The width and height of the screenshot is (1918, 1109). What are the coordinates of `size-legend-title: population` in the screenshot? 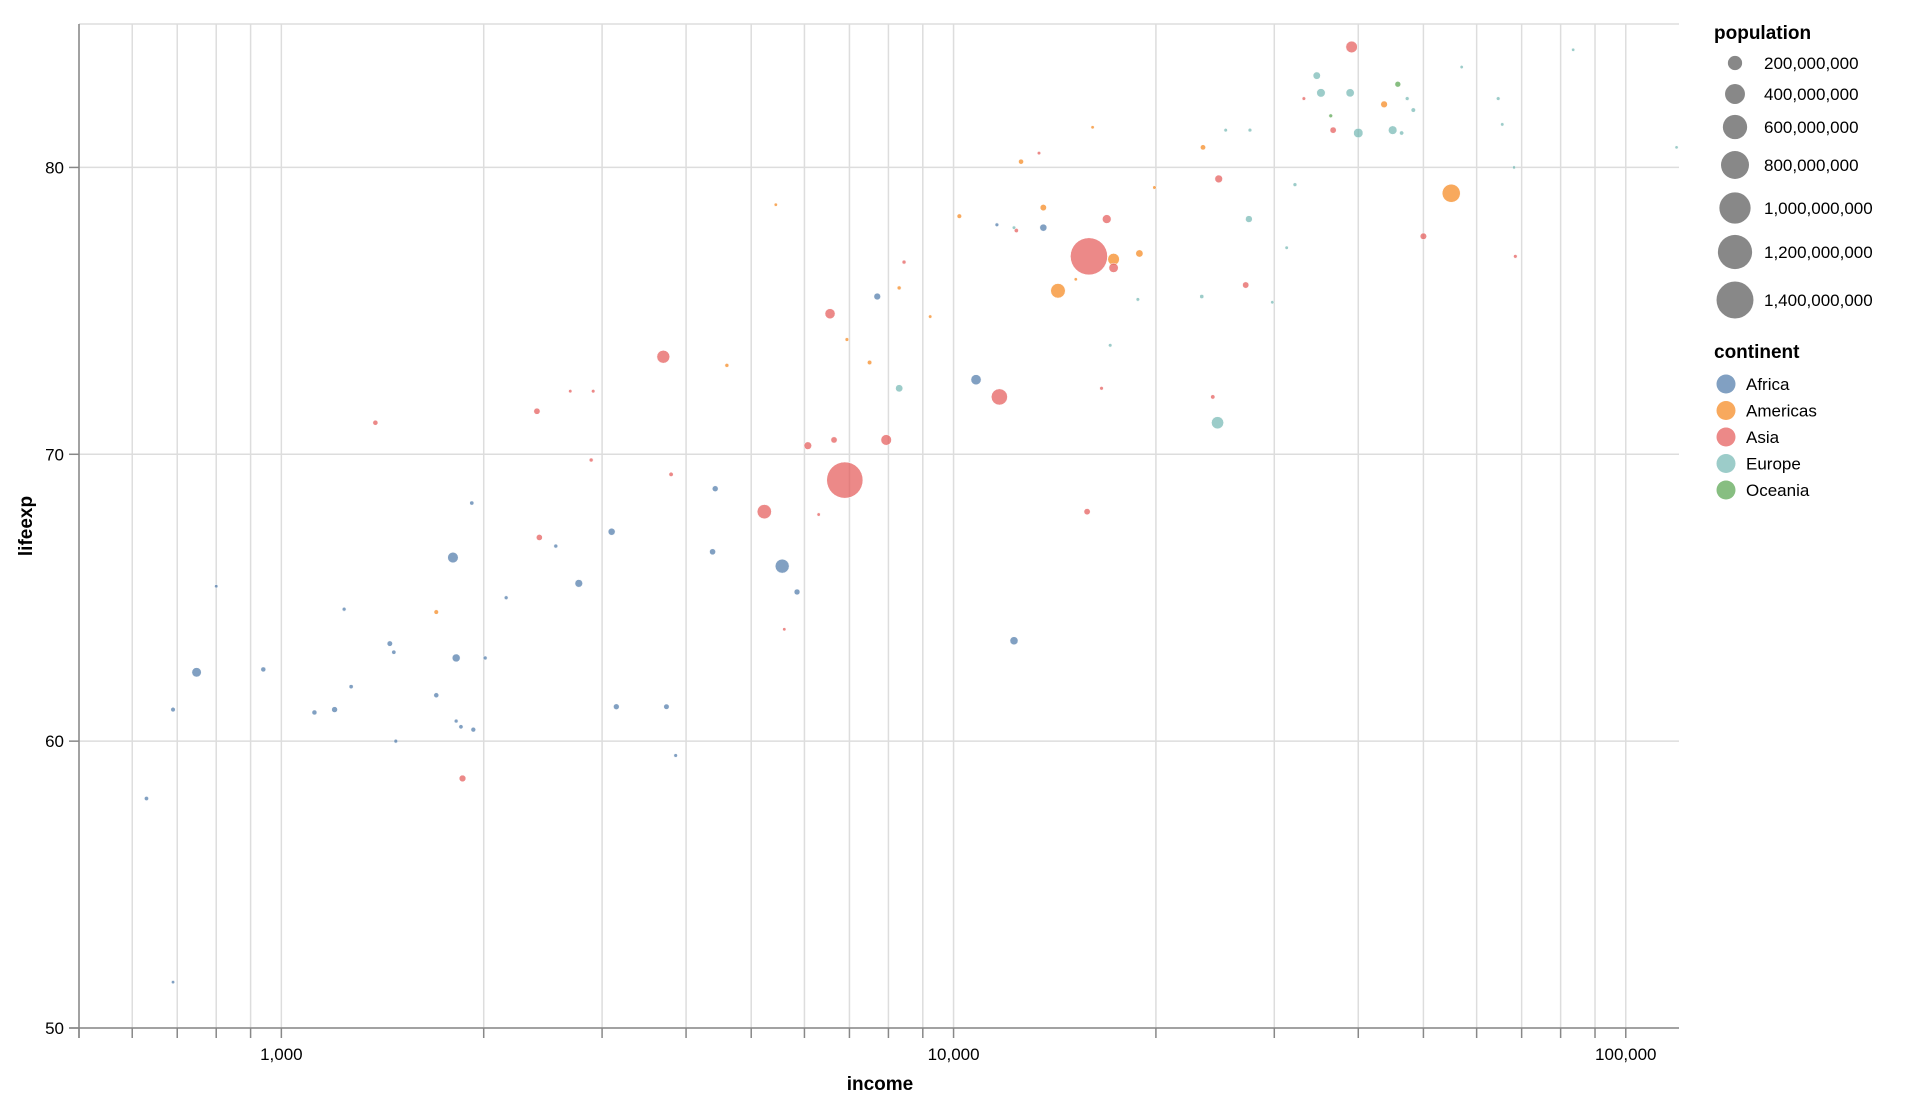 It's located at (1762, 33).